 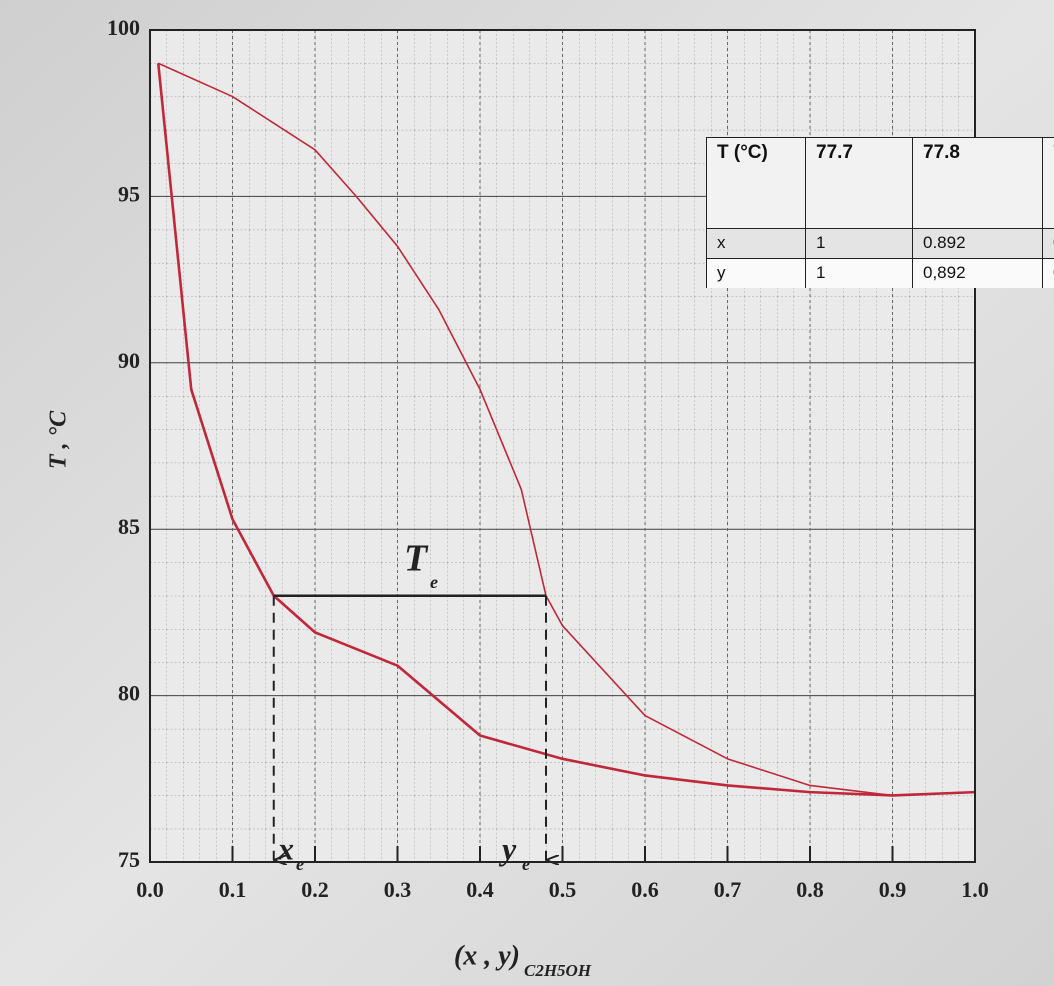 I want to click on cell: 77.7, so click(x=859, y=183).